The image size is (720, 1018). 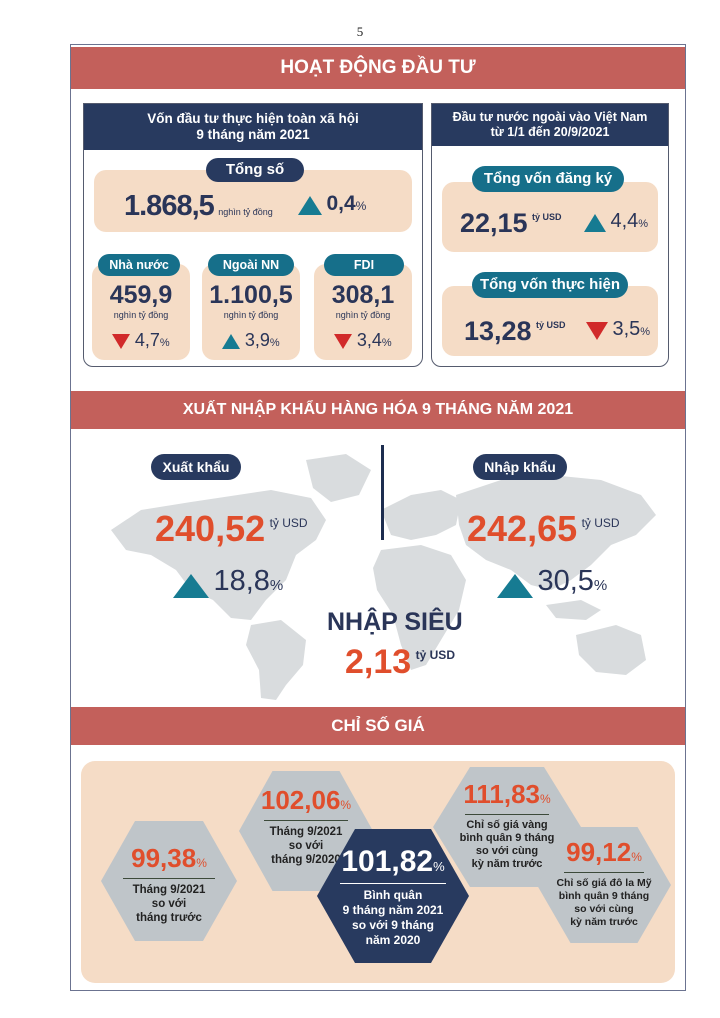 I want to click on deficit-value-row: 2,13 tỷ USD, so click(x=400, y=662).